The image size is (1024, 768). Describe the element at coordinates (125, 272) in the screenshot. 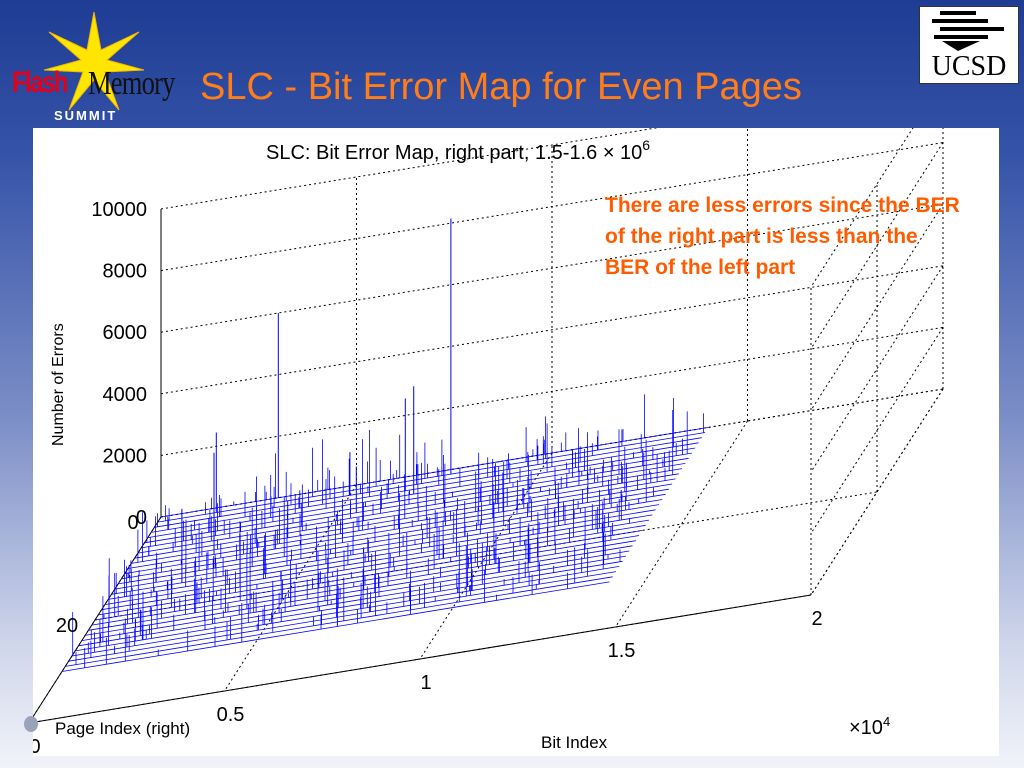

I see `z-tick-label: 8000` at that location.